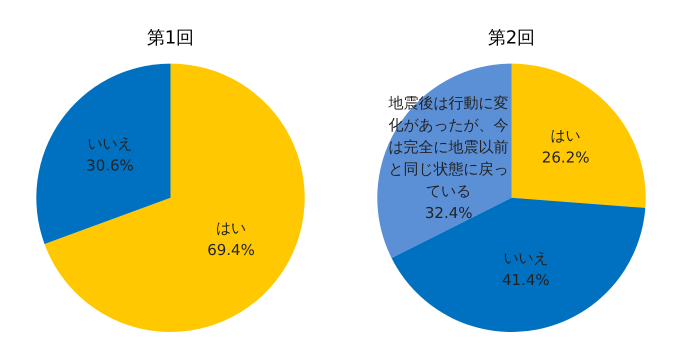  Describe the element at coordinates (170, 37) in the screenshot. I see `chart-title: 第1回` at that location.